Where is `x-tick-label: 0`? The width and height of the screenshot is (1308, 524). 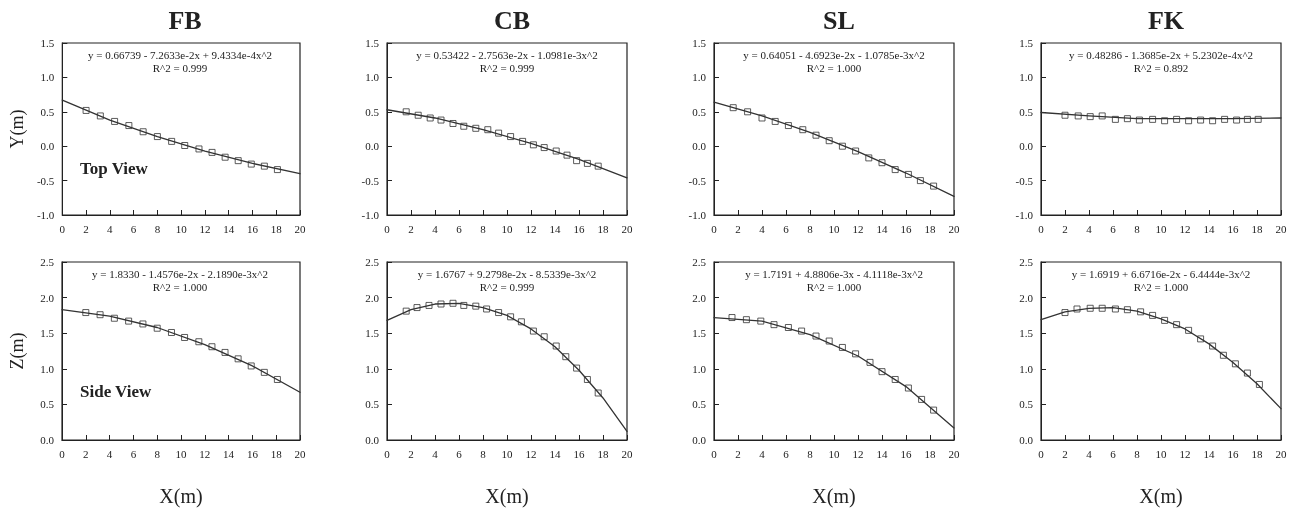
x-tick-label: 0 is located at coordinates (62, 228).